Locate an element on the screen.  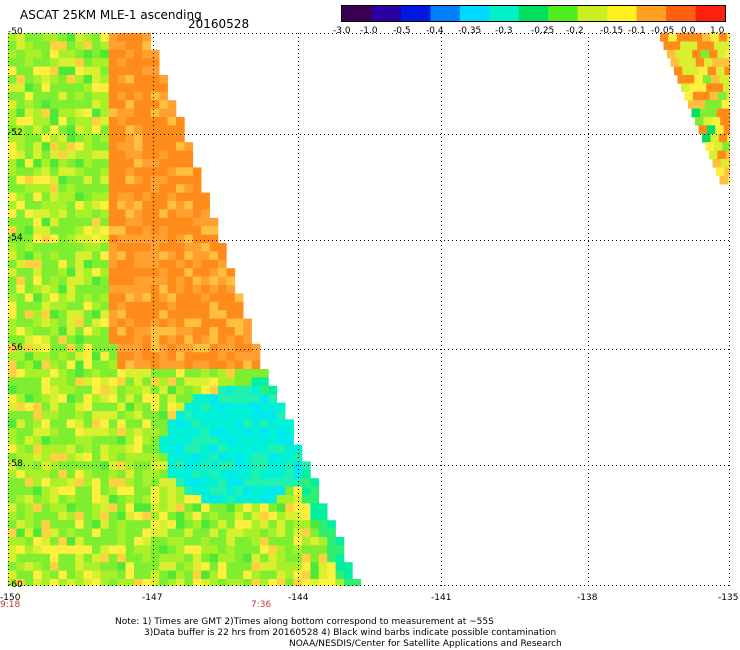
map-title: ASCAT 25KM MLE-1 ascending is located at coordinates (111, 15).